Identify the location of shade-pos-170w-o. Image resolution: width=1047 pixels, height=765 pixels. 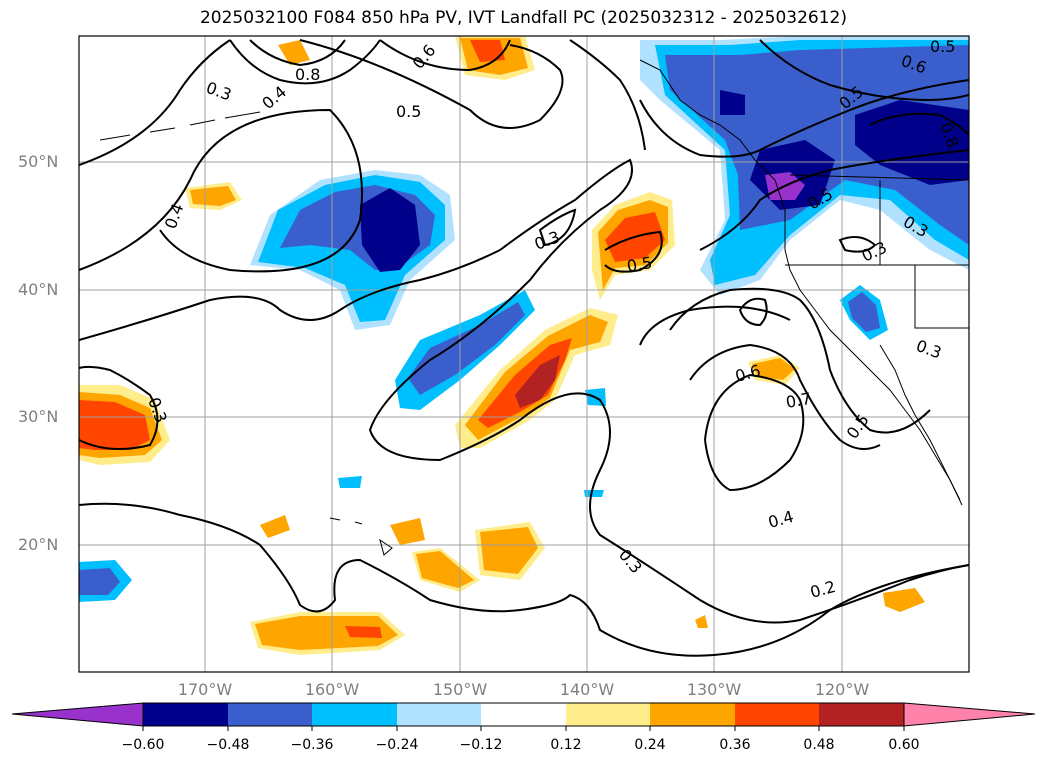
(213, 196).